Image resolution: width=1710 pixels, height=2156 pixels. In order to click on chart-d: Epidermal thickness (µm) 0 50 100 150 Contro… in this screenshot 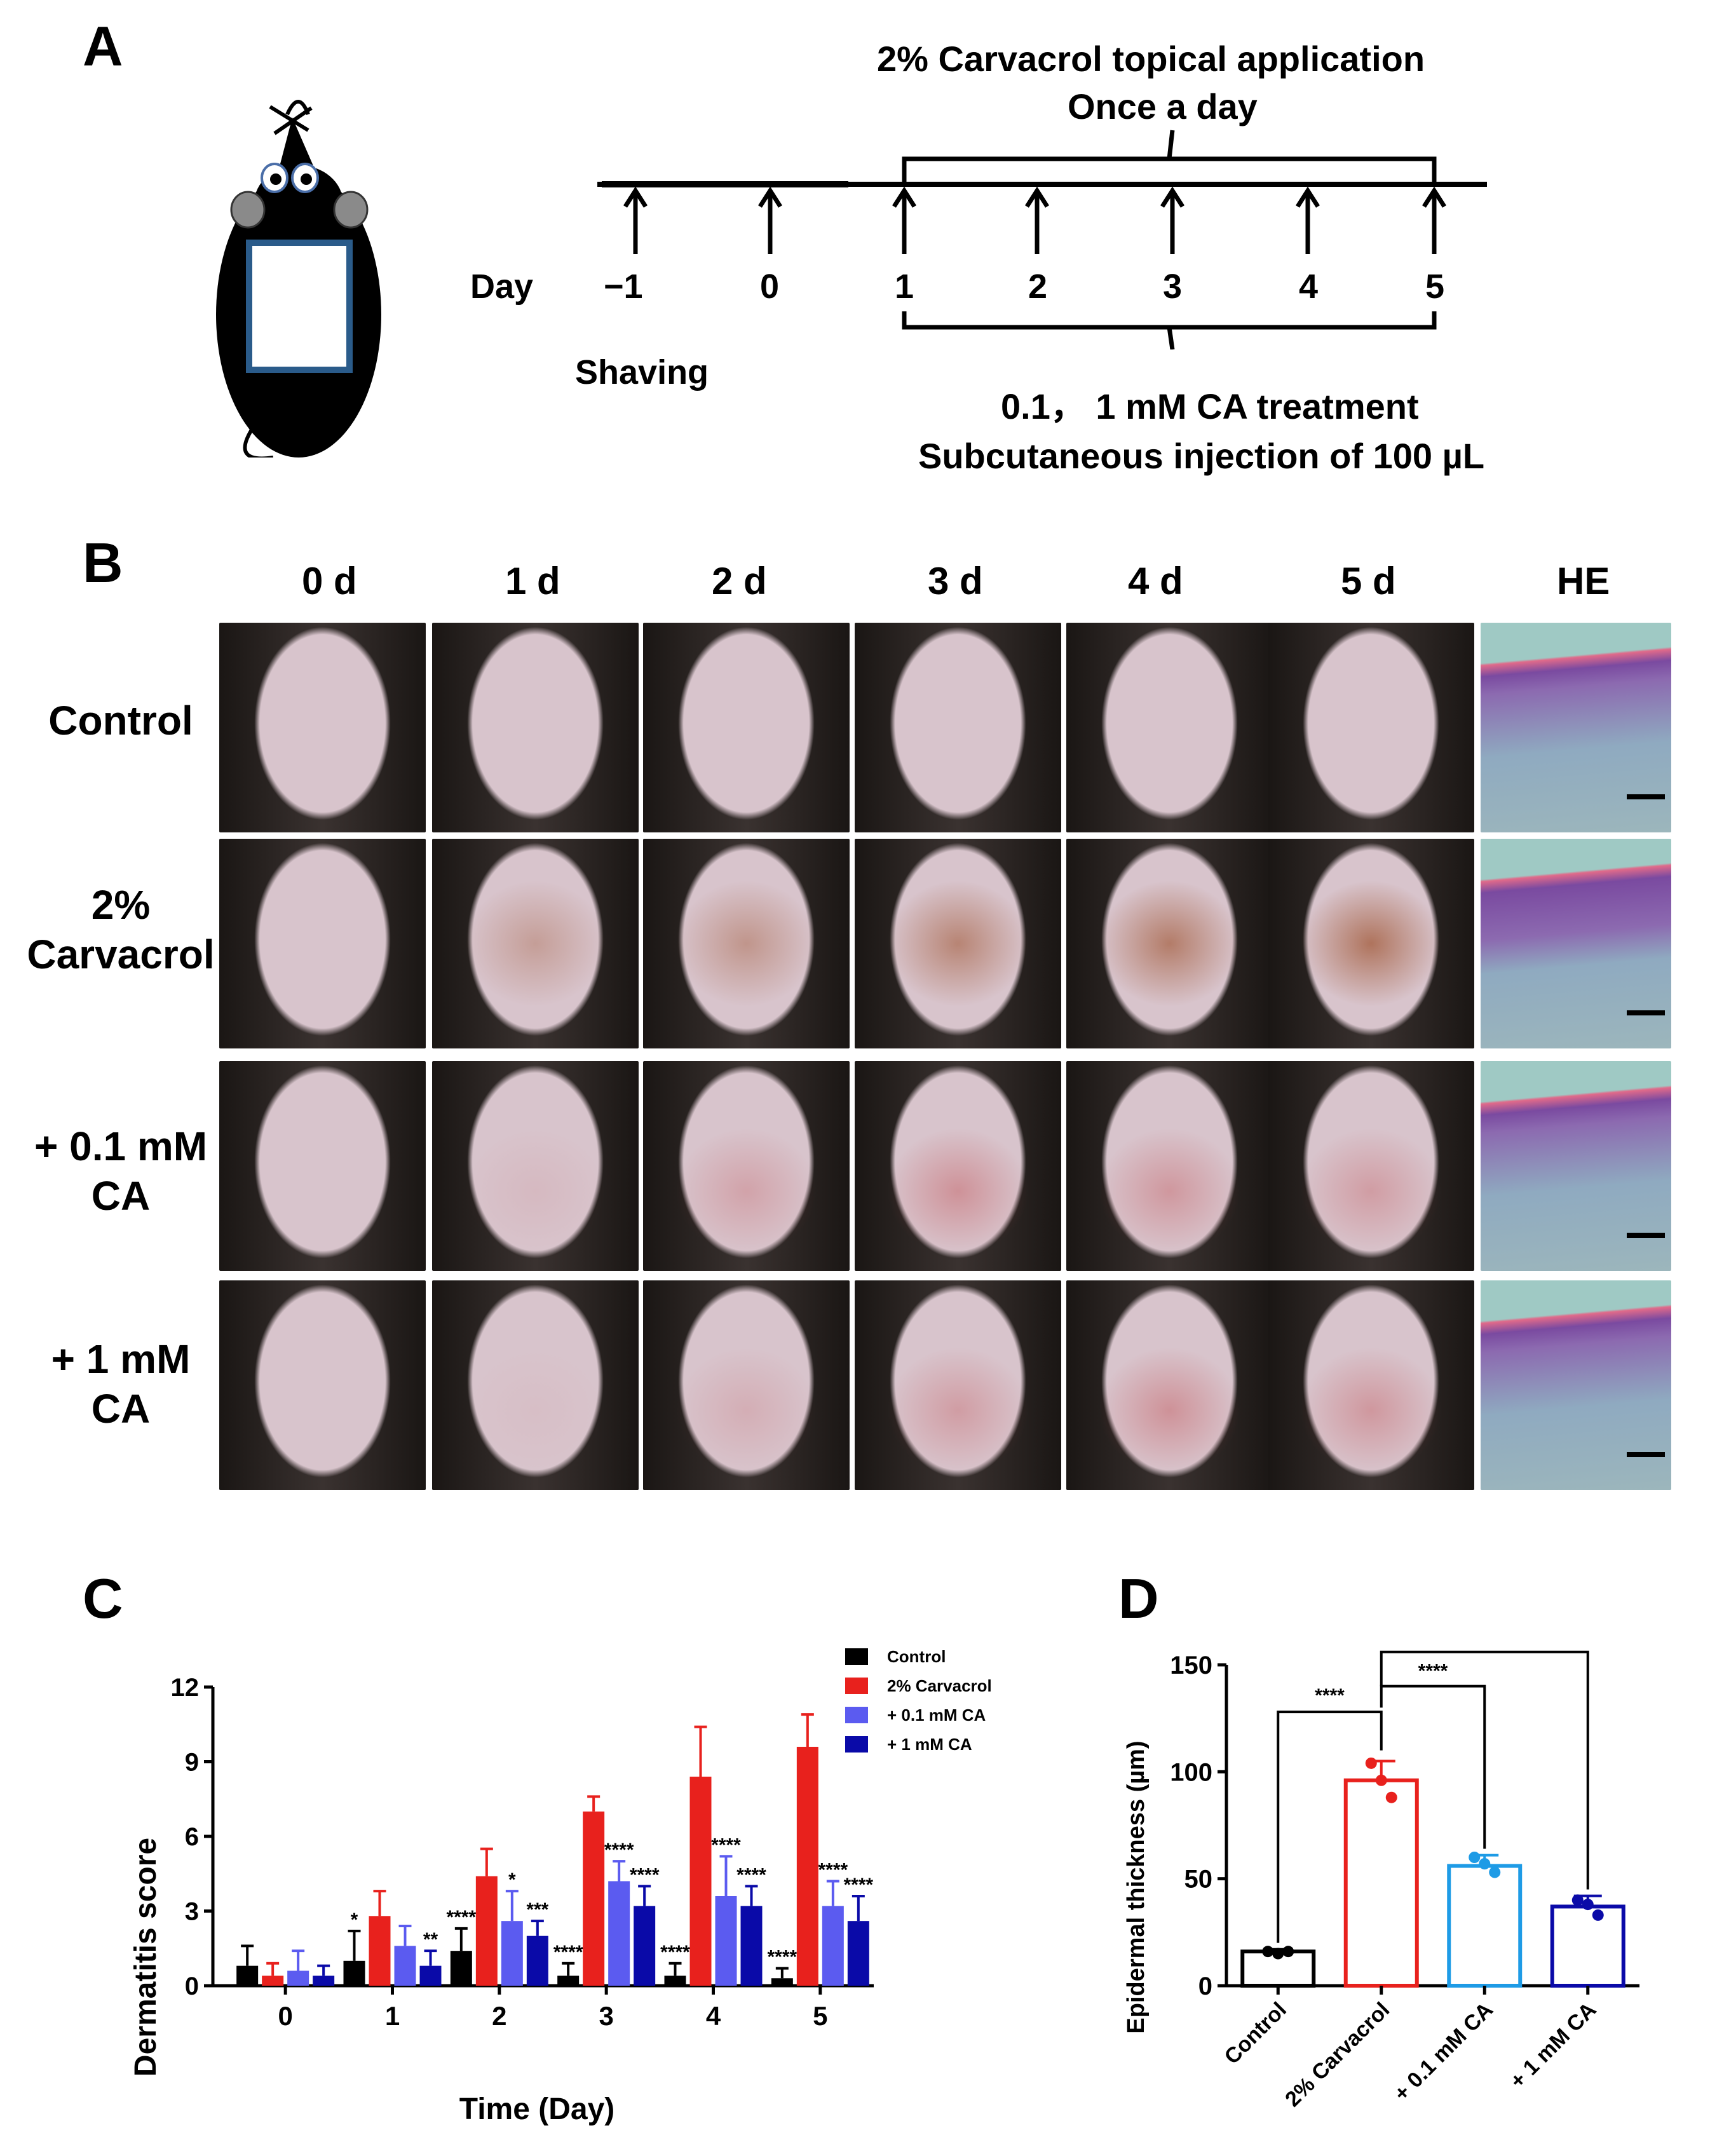, I will do `click(1381, 1875)`.